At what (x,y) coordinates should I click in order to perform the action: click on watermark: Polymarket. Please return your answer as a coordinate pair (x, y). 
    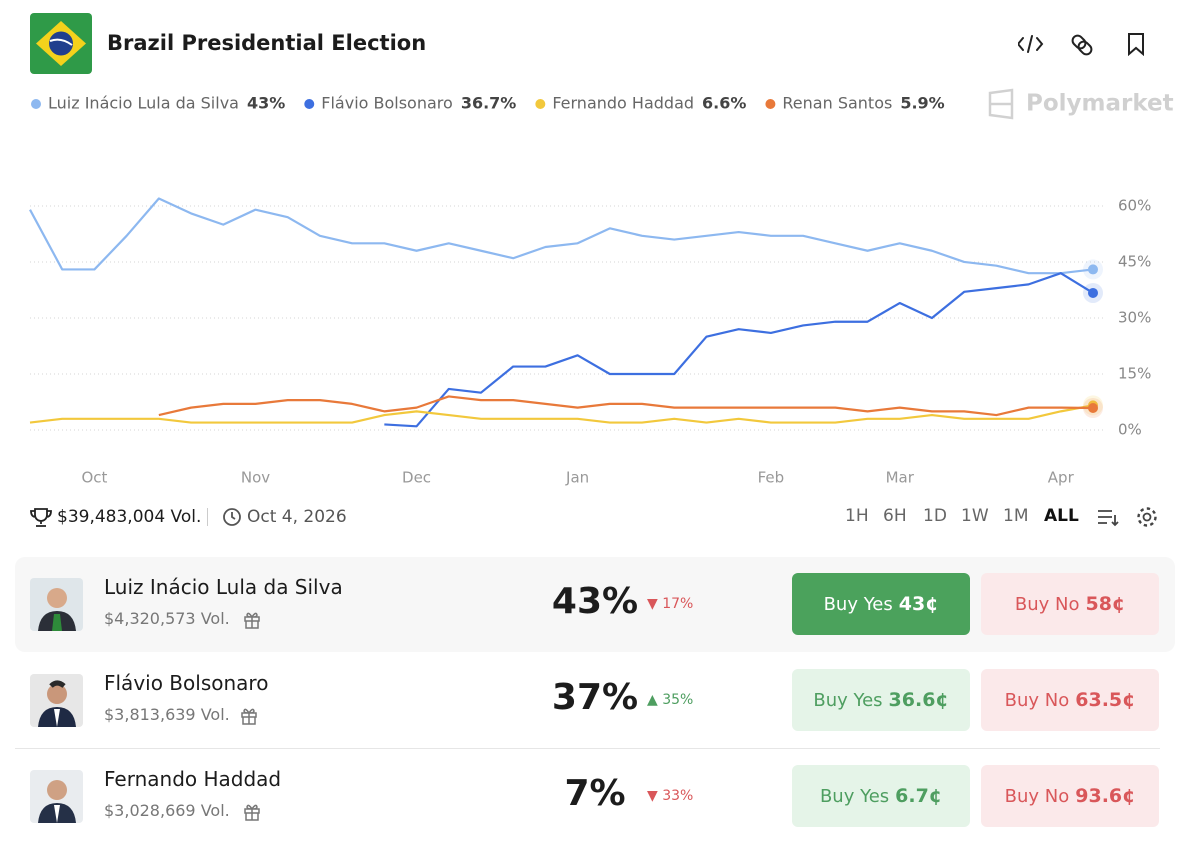
    Looking at the image, I should click on (1081, 104).